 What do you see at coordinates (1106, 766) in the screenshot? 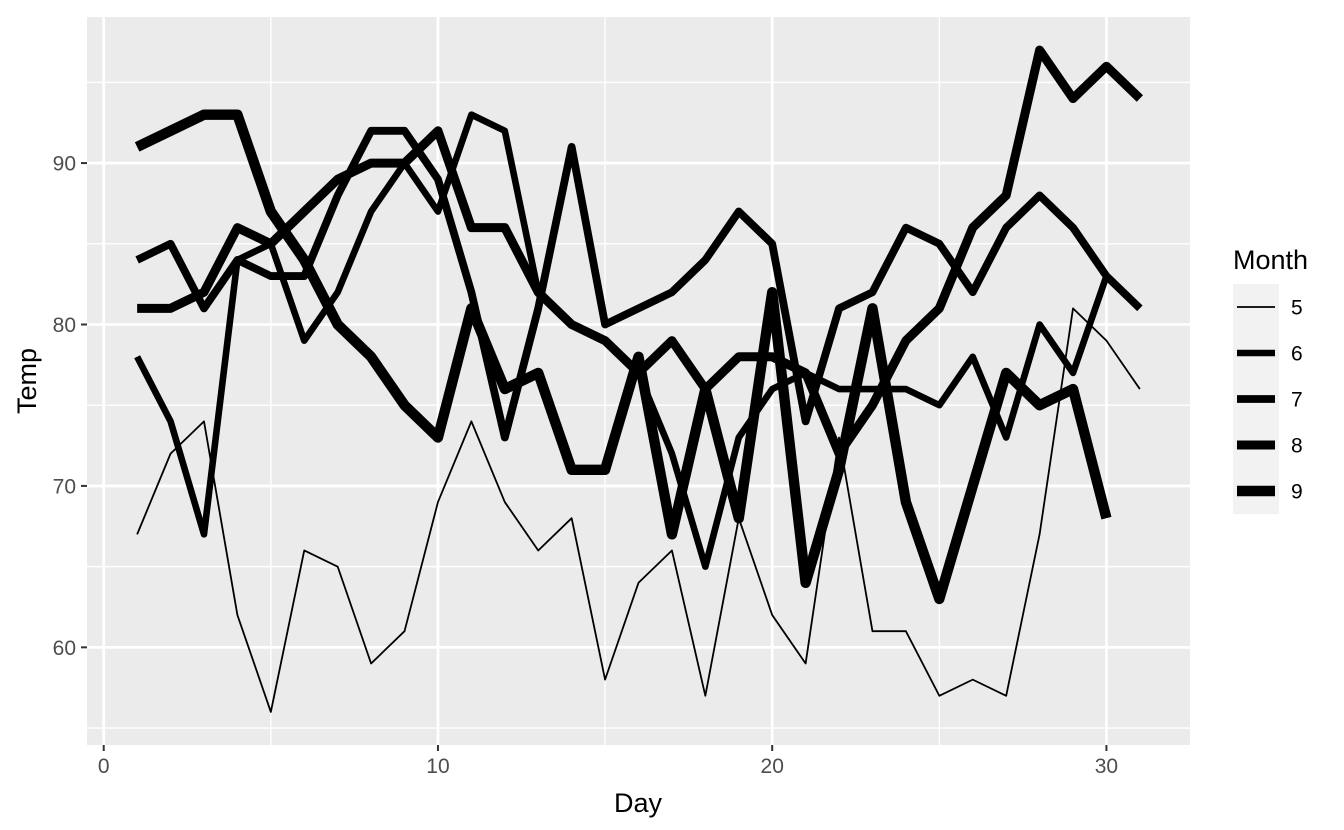
I see `x-tick-label: 30` at bounding box center [1106, 766].